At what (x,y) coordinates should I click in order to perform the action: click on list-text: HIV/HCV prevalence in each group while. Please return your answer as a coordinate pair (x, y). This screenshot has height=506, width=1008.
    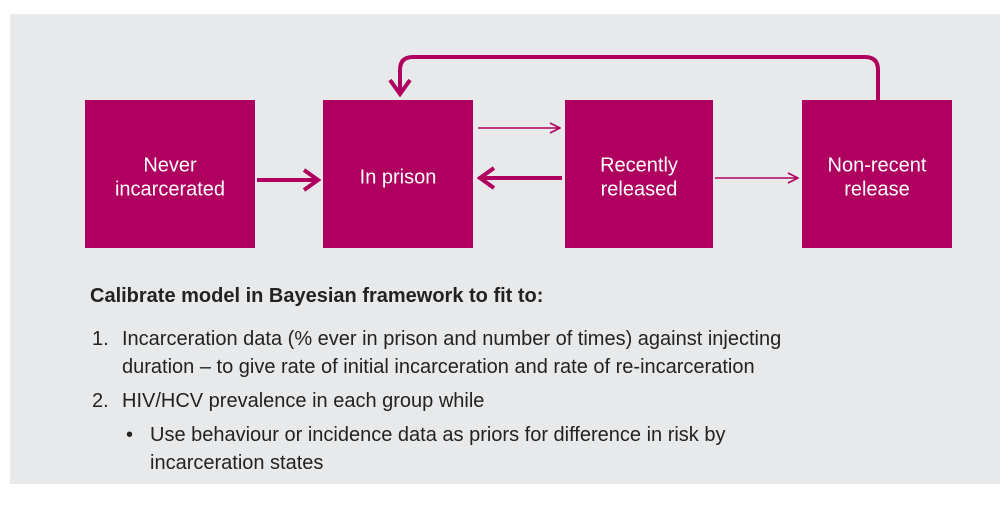
    Looking at the image, I should click on (303, 401).